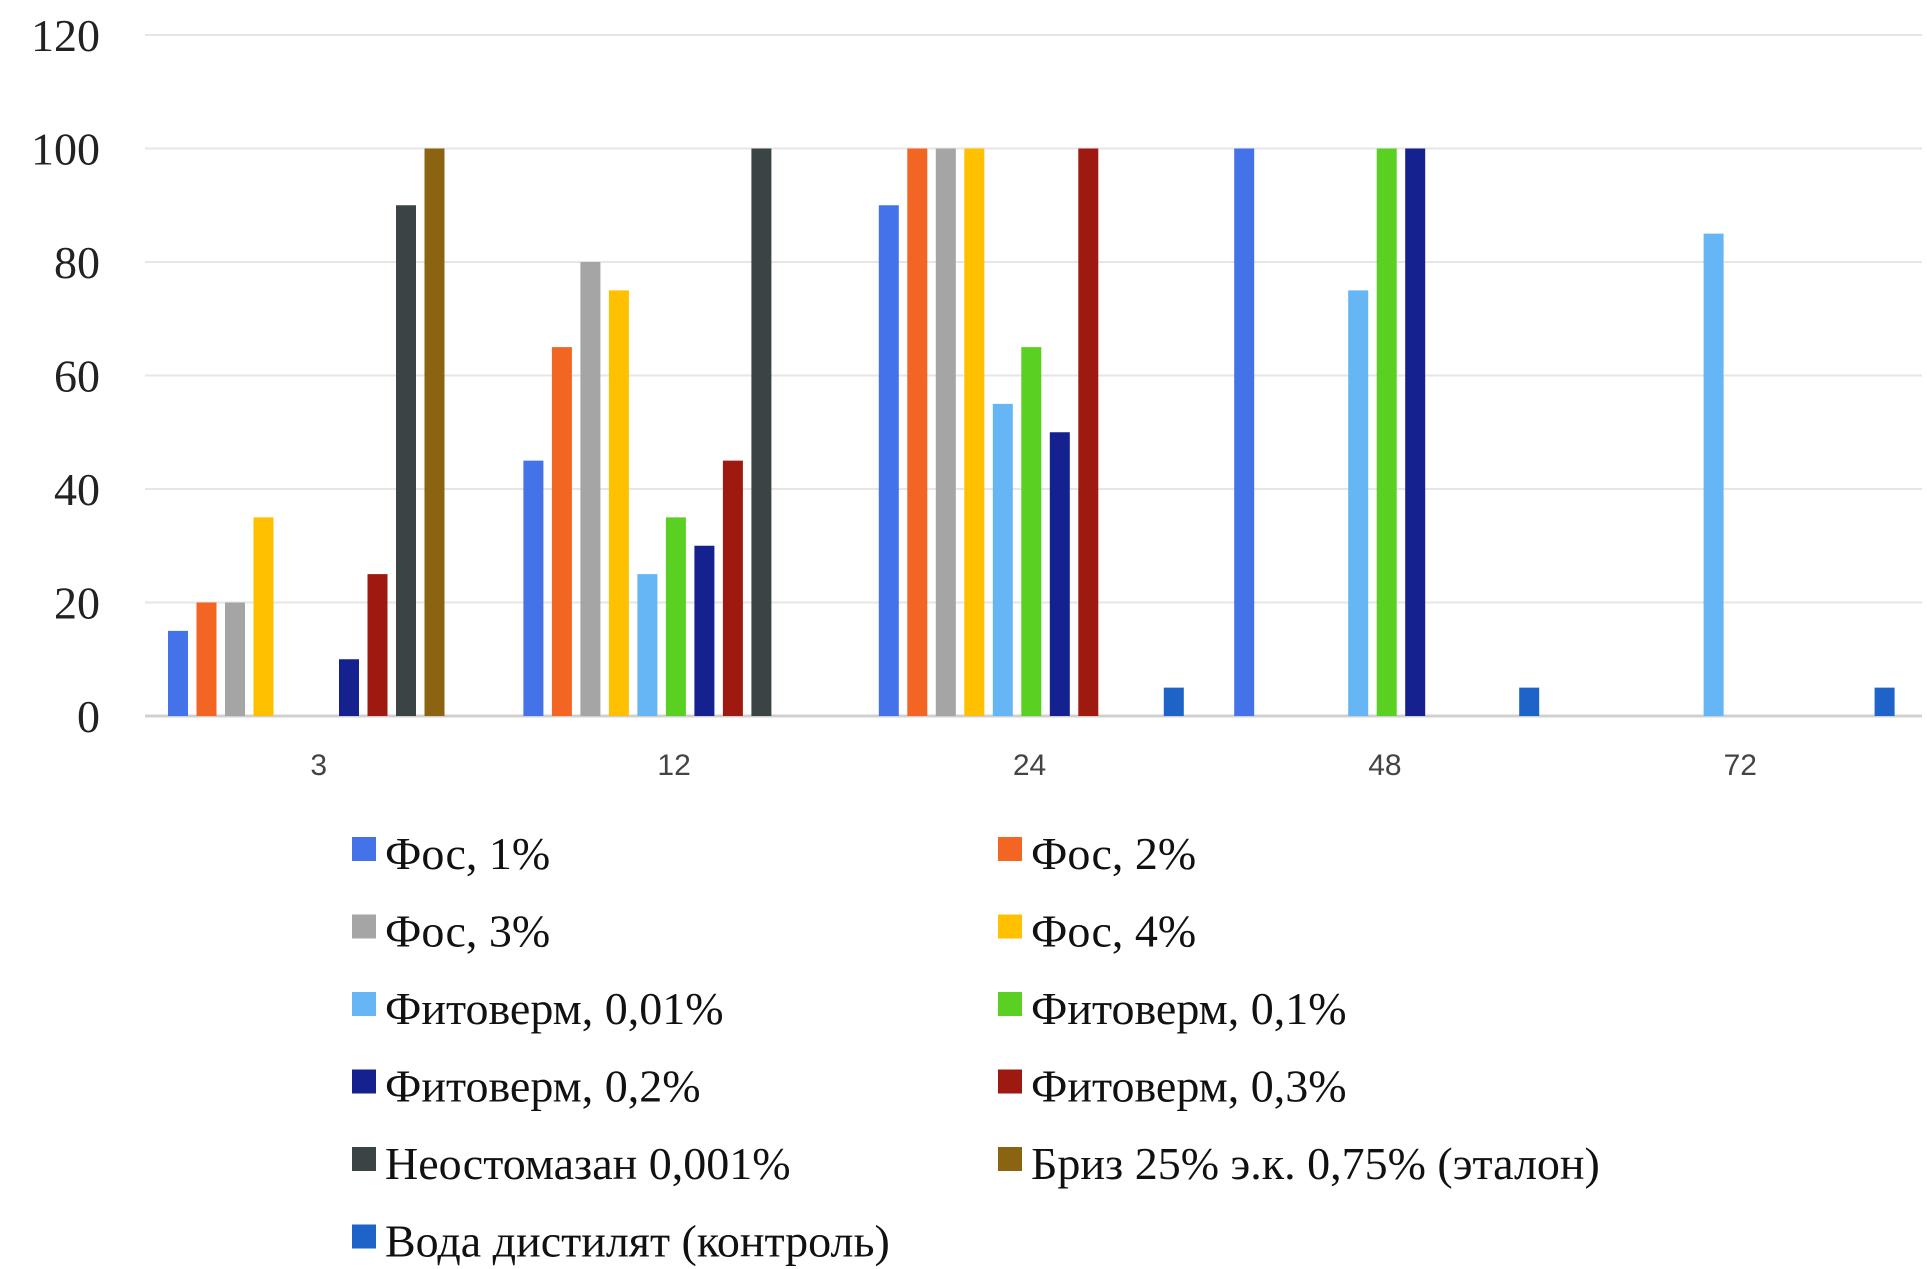 This screenshot has height=1269, width=1927. Describe the element at coordinates (467, 931) in the screenshot. I see `legend-label: Фос, 3%` at that location.